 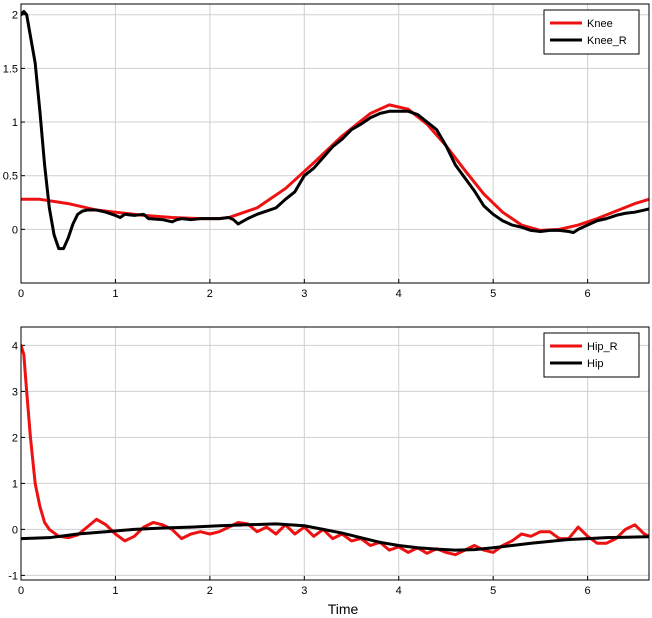 I want to click on knee-y-tick-label: 0, so click(x=15, y=230).